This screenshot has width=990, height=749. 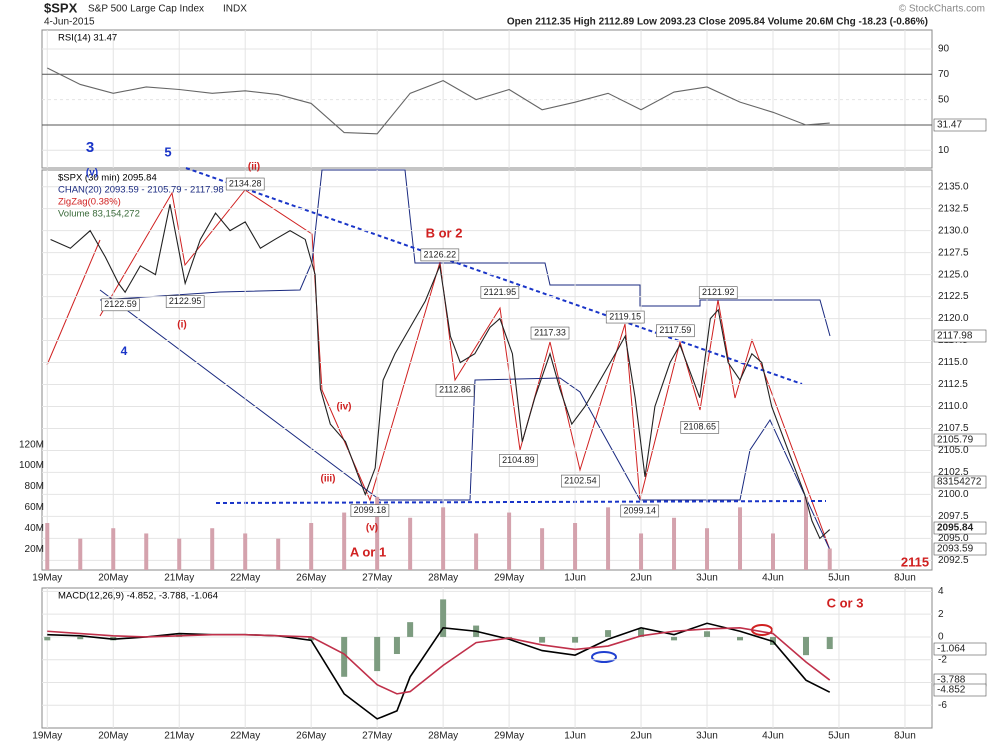 What do you see at coordinates (31, 465) in the screenshot?
I see `y2-tick-label: 100M` at bounding box center [31, 465].